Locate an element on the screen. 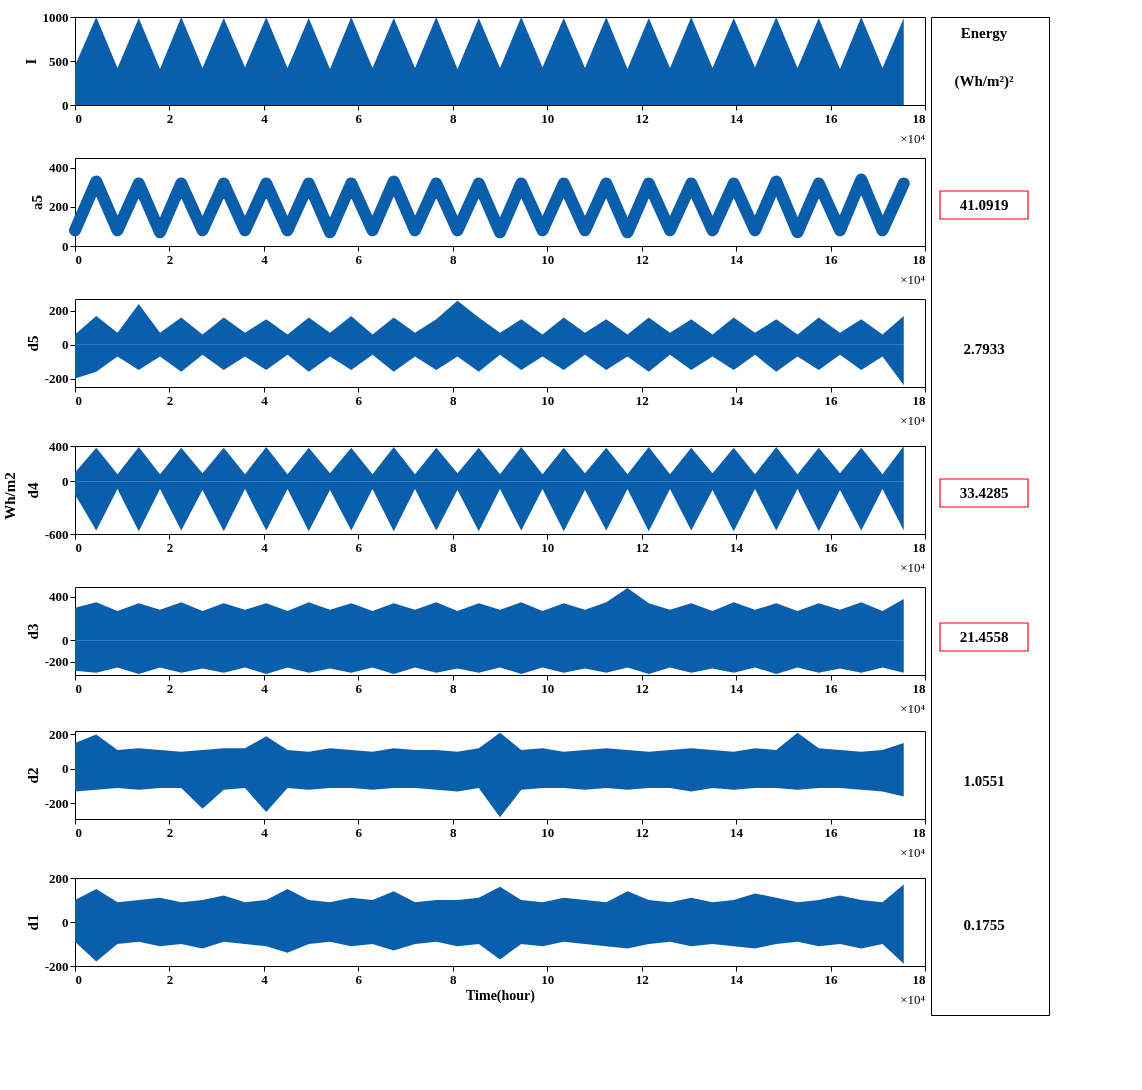 This screenshot has width=1142, height=1090. text: (Wh/m²)² is located at coordinates (984, 81).